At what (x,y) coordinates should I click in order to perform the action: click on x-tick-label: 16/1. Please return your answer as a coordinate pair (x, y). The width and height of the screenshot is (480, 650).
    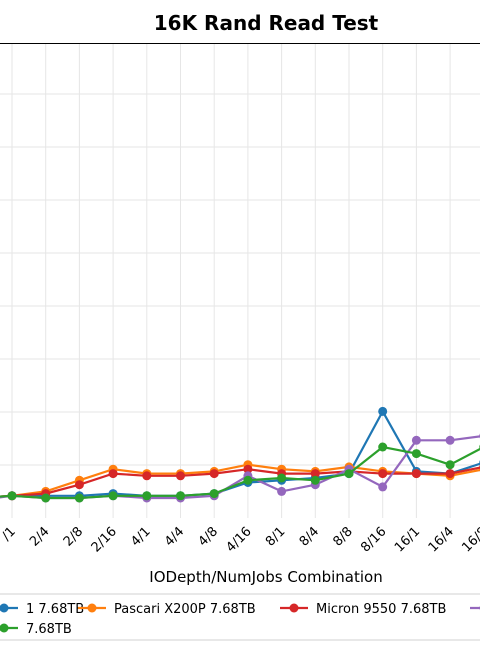
    Looking at the image, I should click on (407, 539).